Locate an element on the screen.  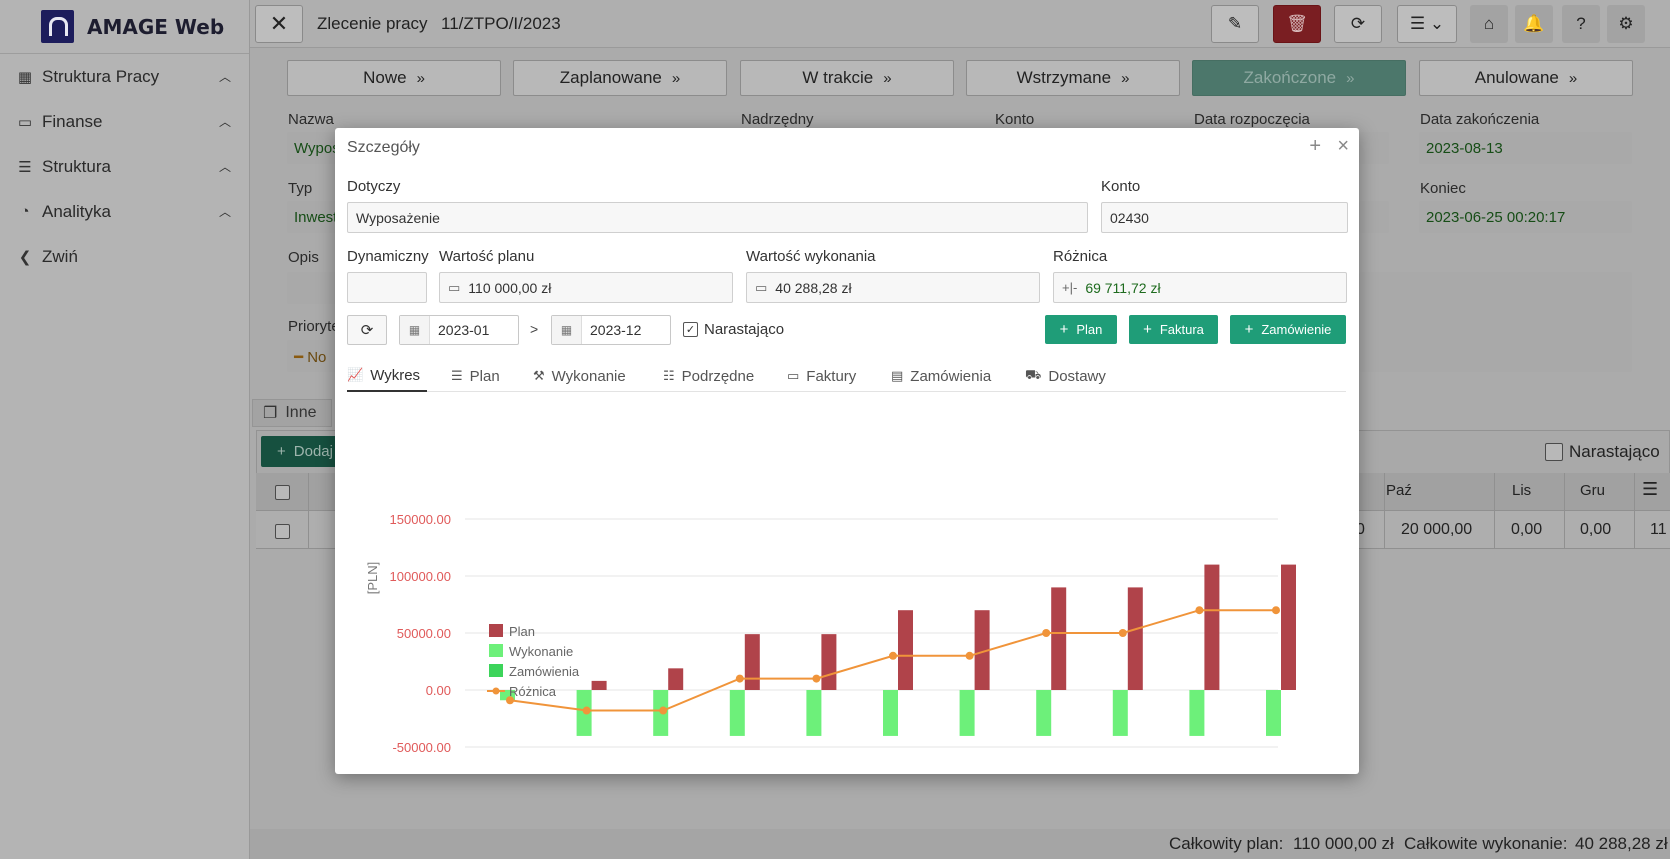
date-to-picker: ▦ 2023-12 is located at coordinates (611, 330).